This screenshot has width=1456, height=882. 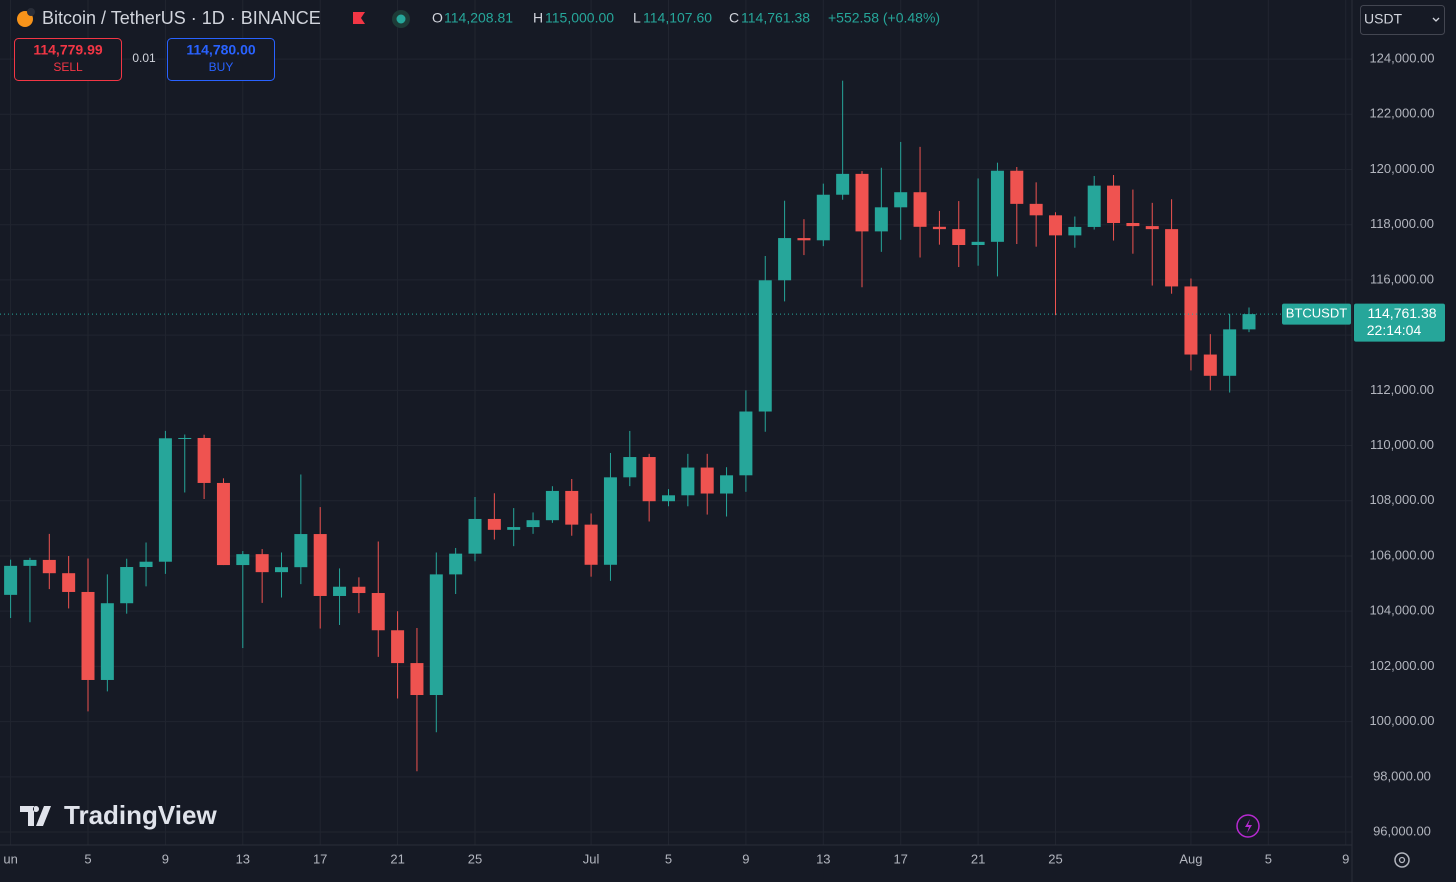 I want to click on ohlc-value: 114,107.60, so click(x=677, y=18).